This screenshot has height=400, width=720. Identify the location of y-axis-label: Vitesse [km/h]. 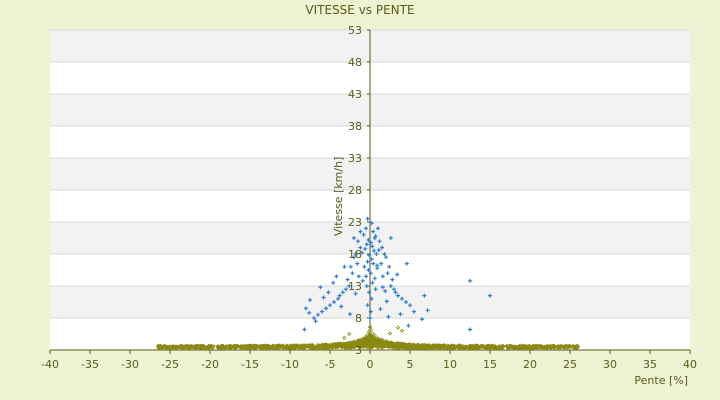
(338, 197).